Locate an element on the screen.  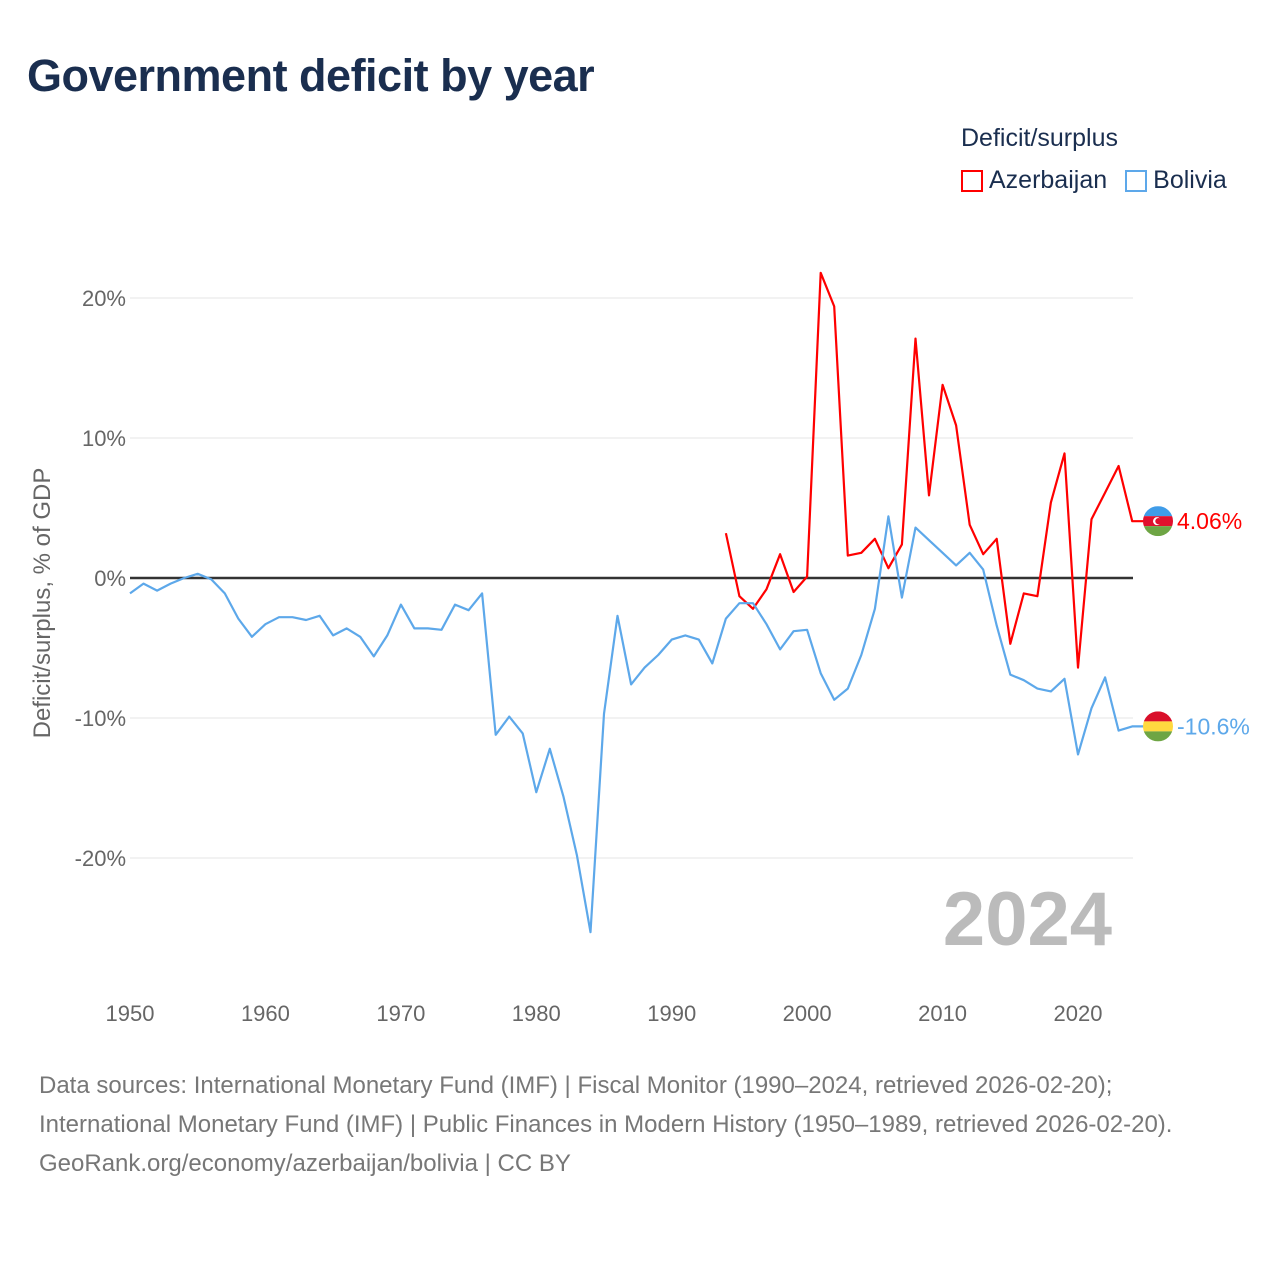
x-tick-label: 1960 is located at coordinates (265, 1013).